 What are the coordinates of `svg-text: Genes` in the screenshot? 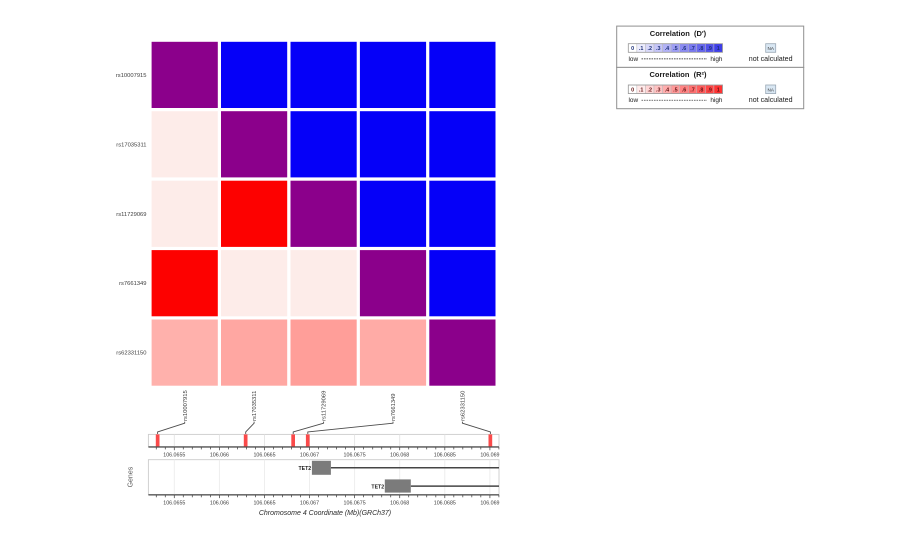 It's located at (131, 476).